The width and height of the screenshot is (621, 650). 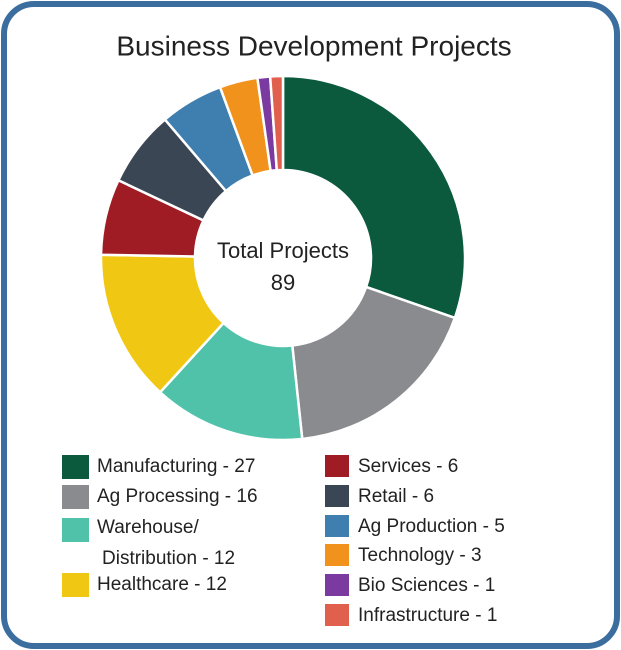 I want to click on chart-title: Business Development Projects, so click(x=313, y=45).